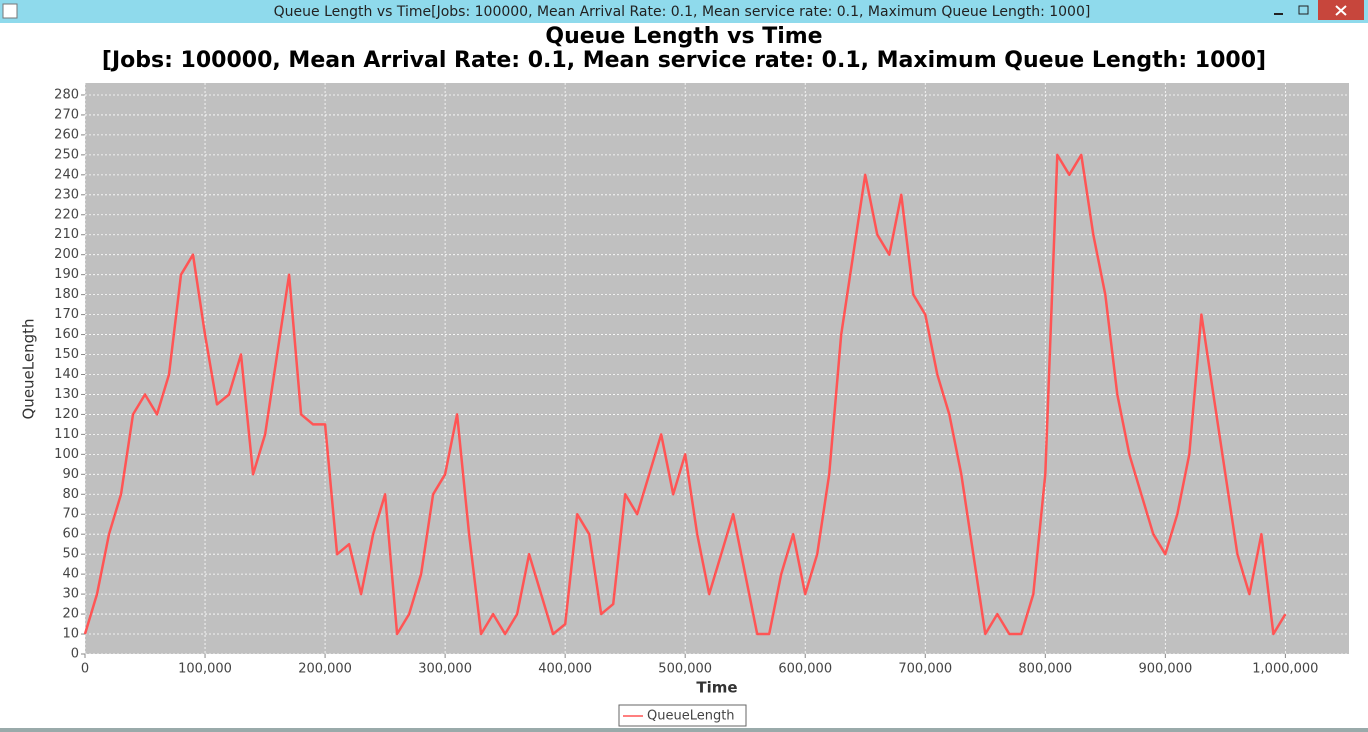  What do you see at coordinates (66, 414) in the screenshot?
I see `y-tick-label: 120` at bounding box center [66, 414].